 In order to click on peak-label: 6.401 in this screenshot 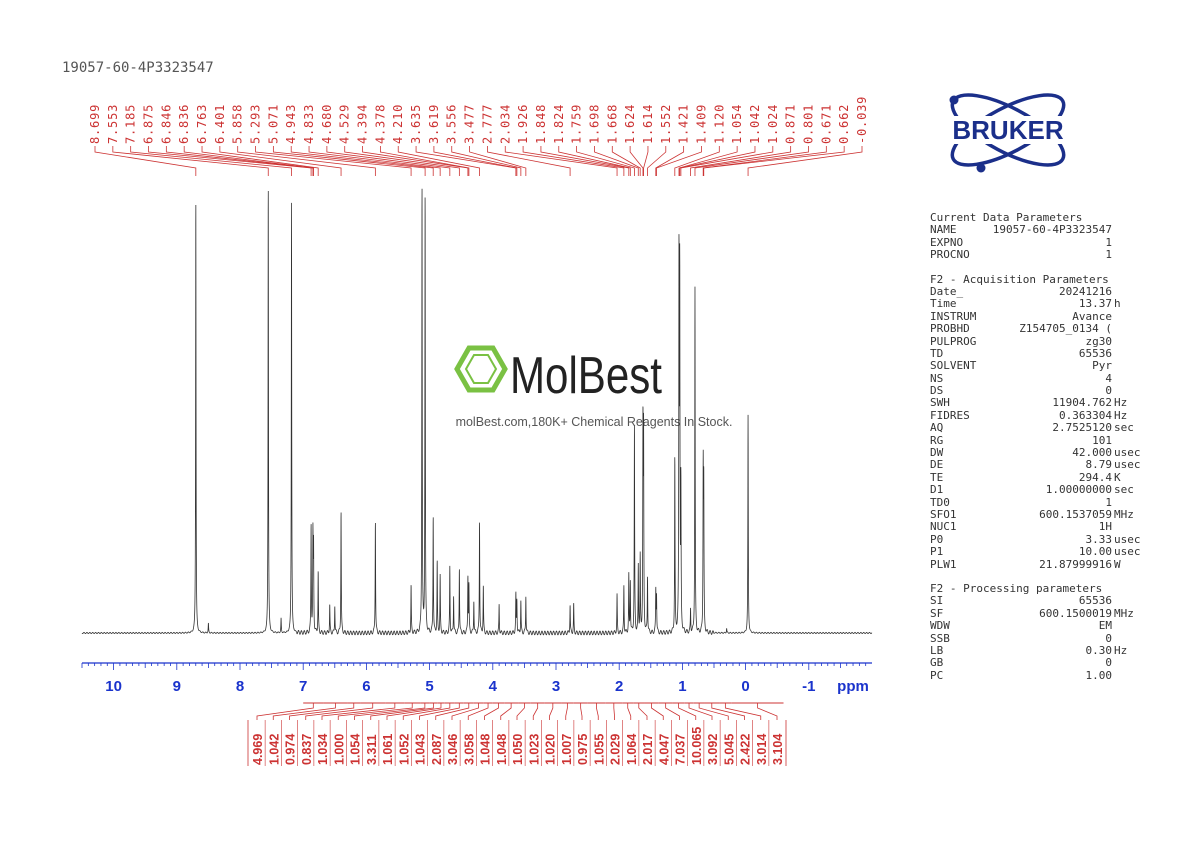, I will do `click(220, 124)`.